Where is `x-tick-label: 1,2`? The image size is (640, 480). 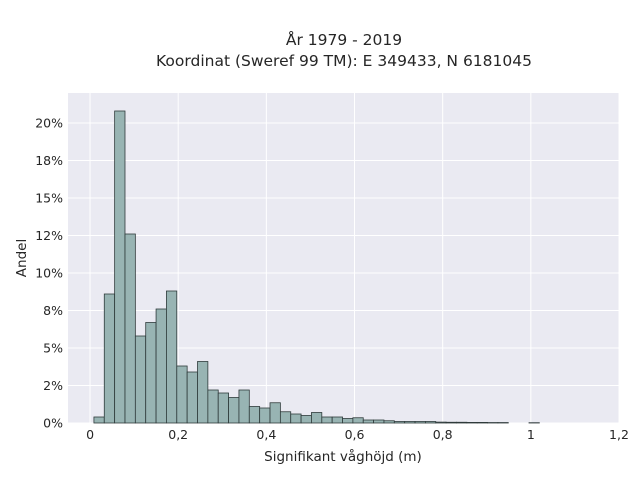
x-tick-label: 1,2 is located at coordinates (619, 434).